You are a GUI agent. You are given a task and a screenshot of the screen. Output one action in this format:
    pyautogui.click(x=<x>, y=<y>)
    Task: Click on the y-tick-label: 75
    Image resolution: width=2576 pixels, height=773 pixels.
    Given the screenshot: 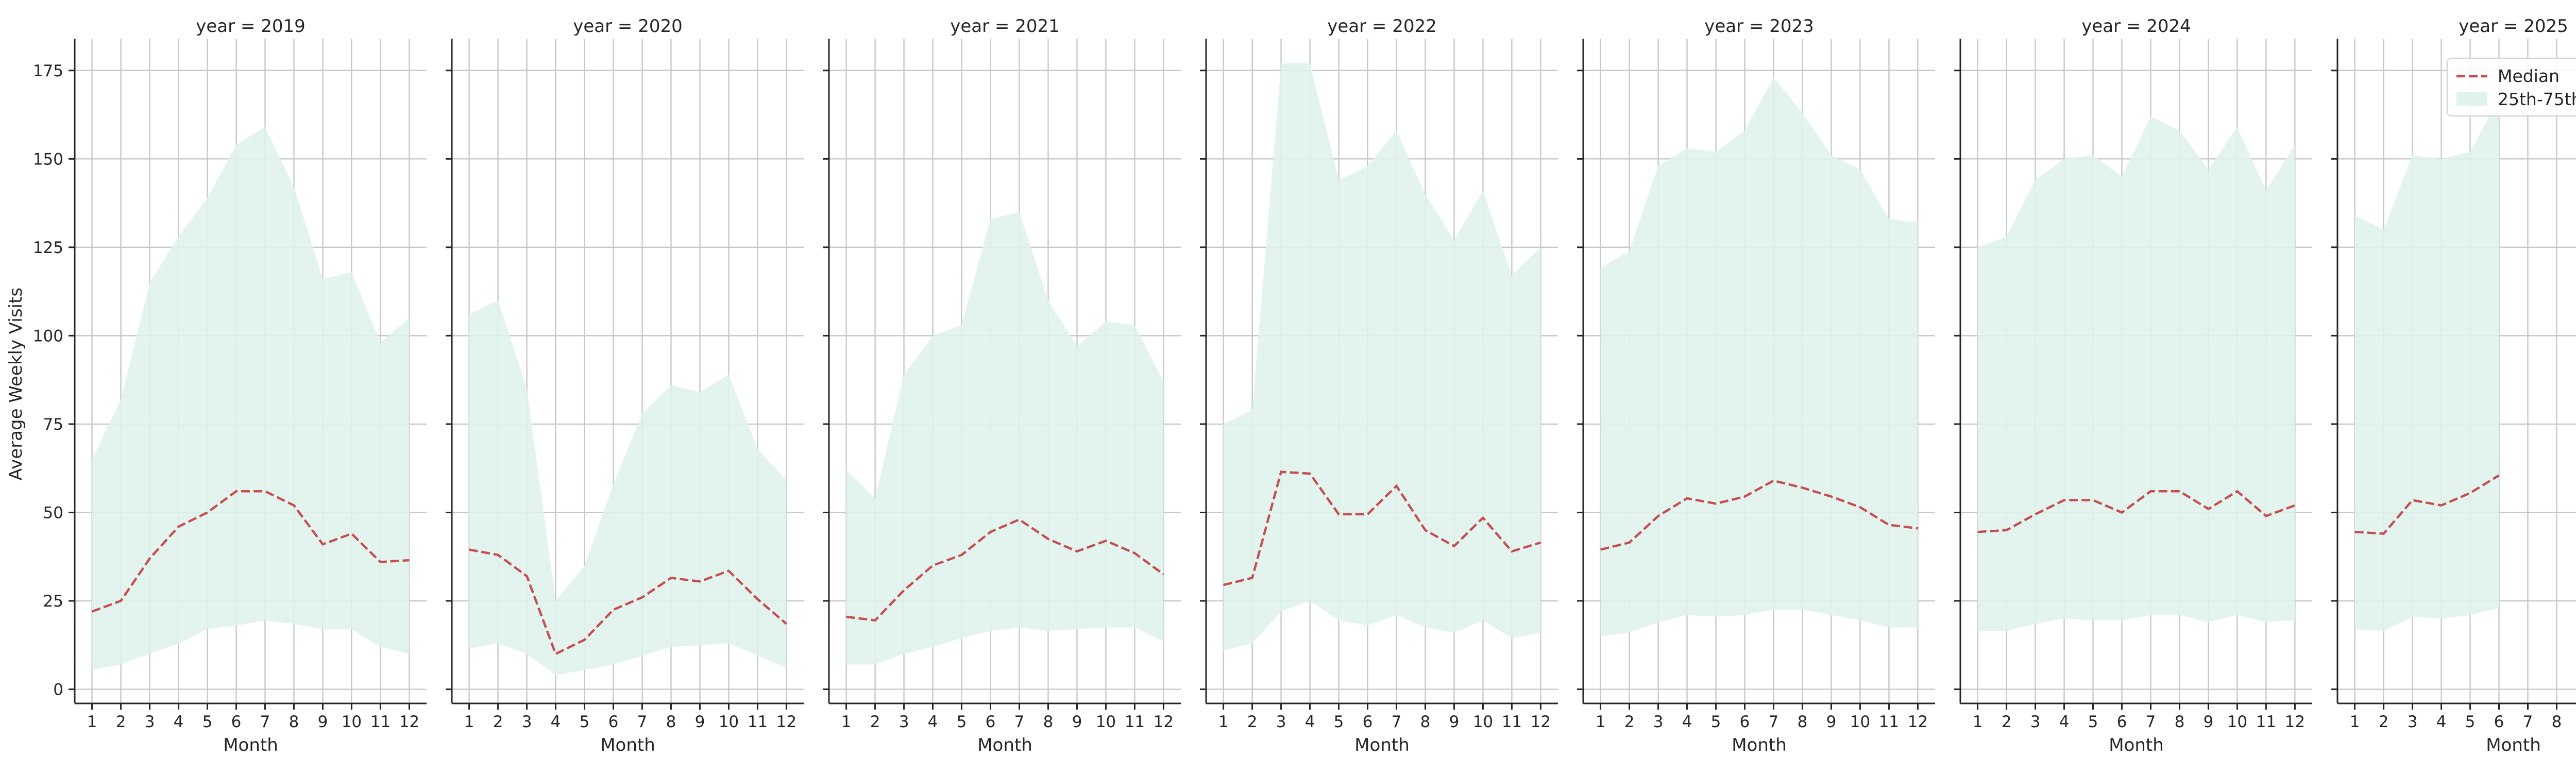 What is the action you would take?
    pyautogui.click(x=53, y=424)
    